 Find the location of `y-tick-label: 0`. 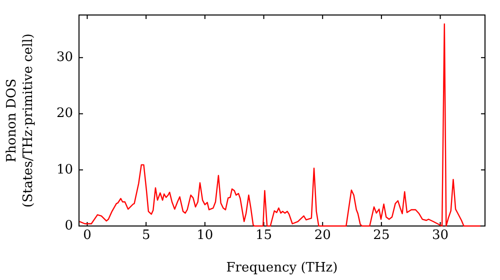

y-tick-label: 0 is located at coordinates (68, 226).